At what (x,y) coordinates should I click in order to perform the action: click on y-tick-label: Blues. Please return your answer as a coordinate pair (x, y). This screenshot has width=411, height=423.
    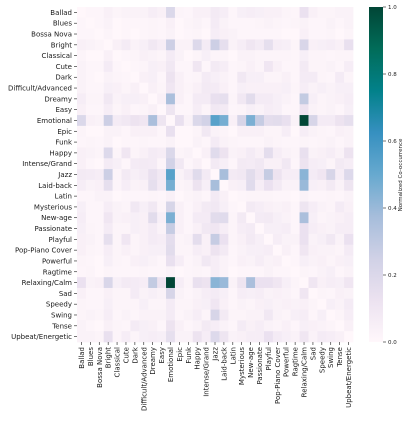
    Looking at the image, I should click on (62, 24).